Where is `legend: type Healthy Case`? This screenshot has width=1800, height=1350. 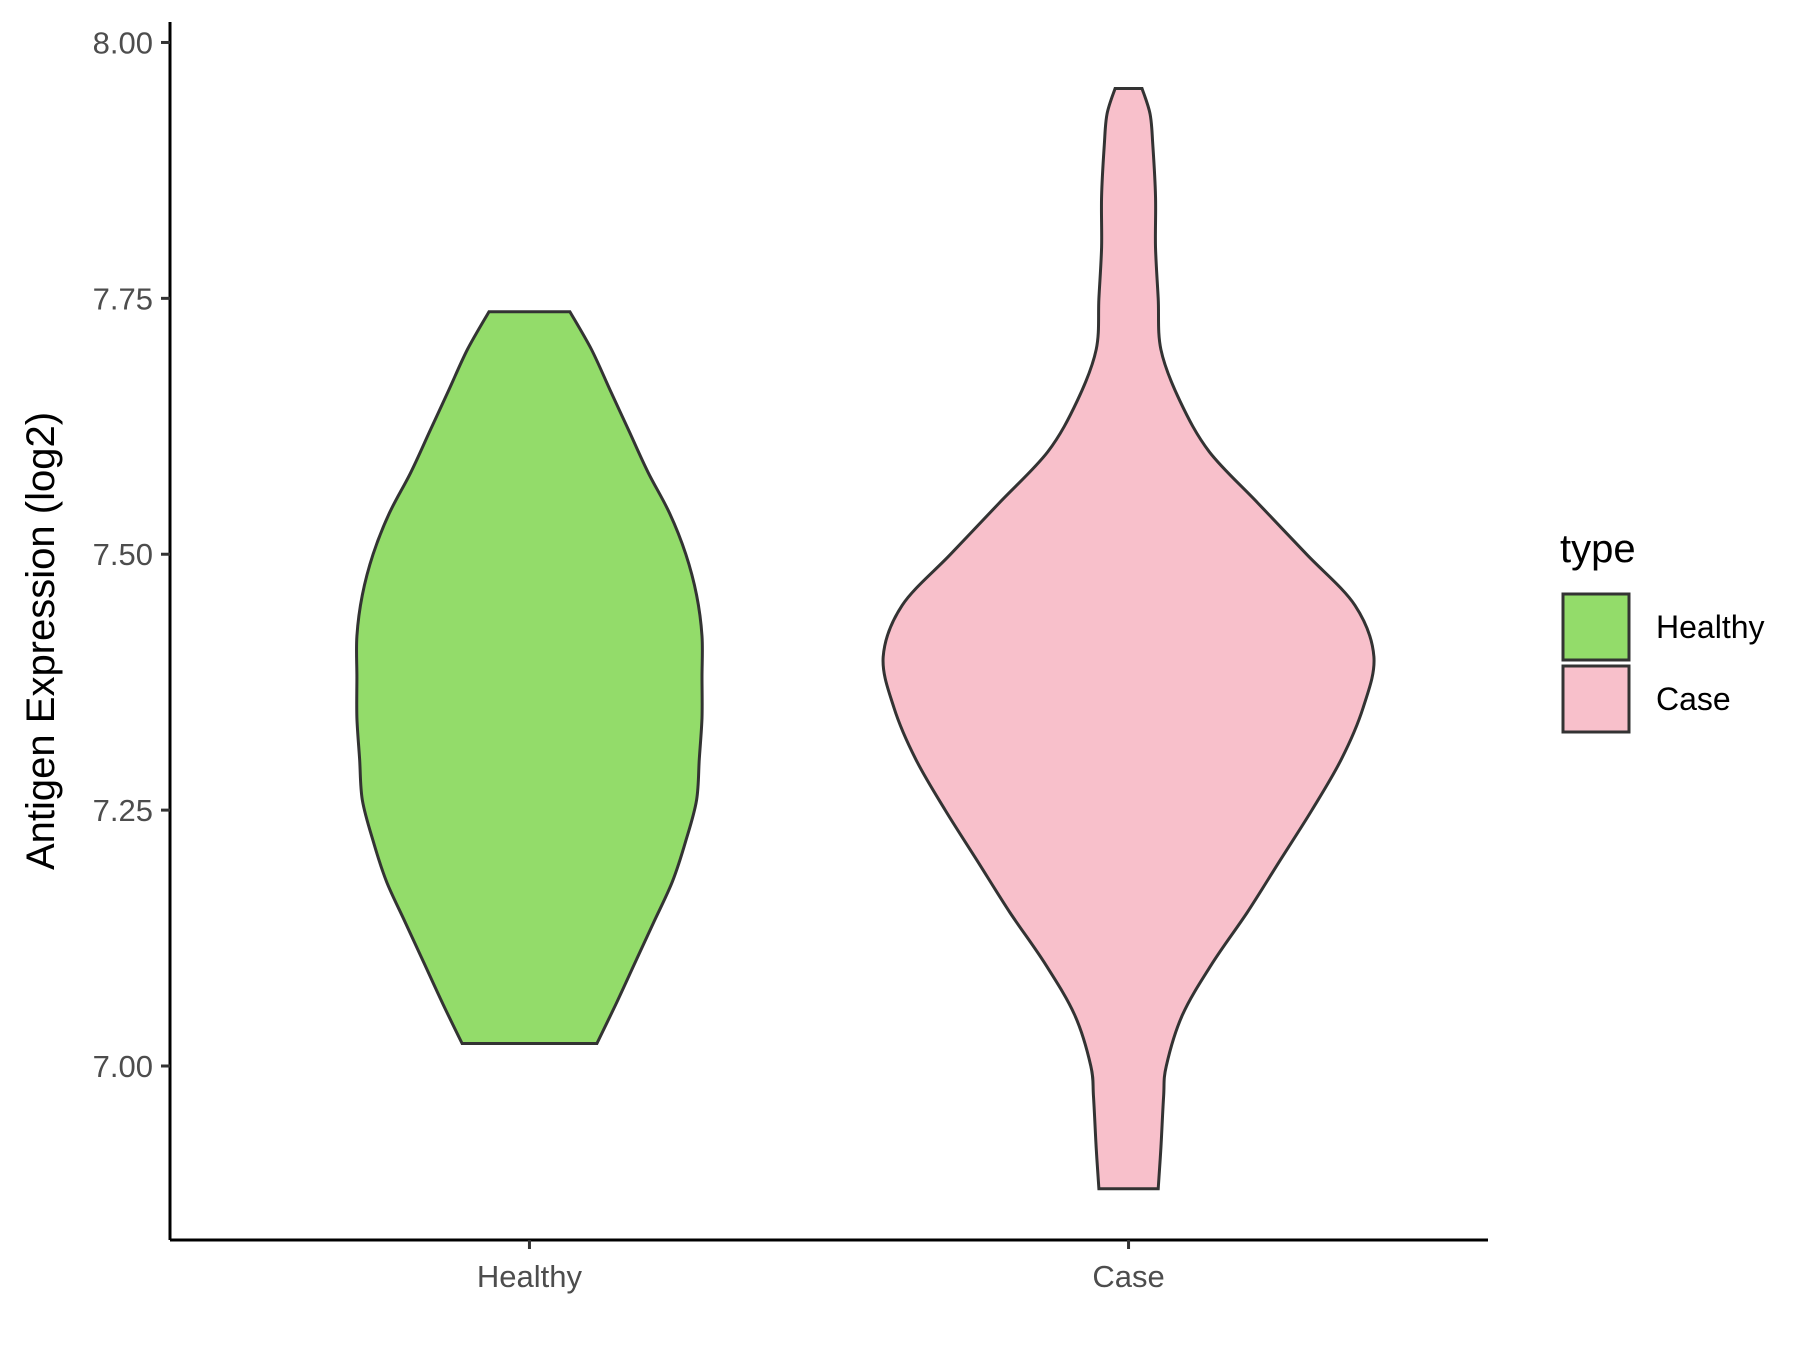
legend: type Healthy Case is located at coordinates (1662, 630).